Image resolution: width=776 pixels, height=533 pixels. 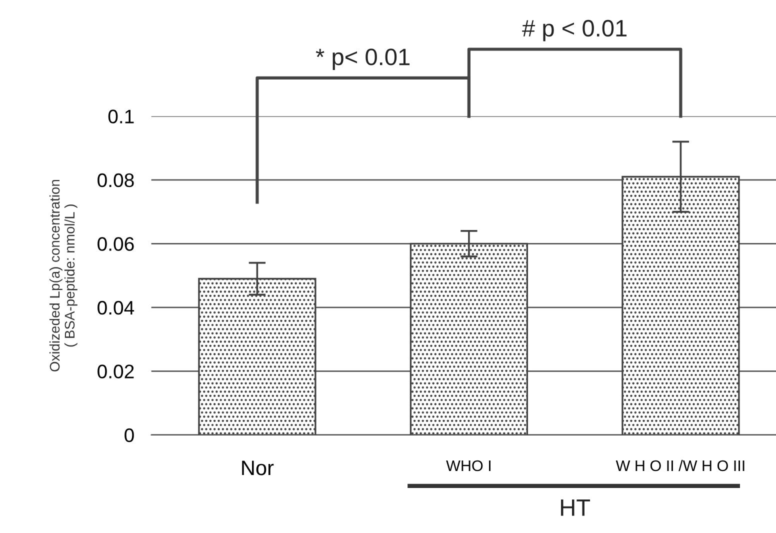 I want to click on y-axis-title: Oxidizeded Lp(a) concentration ( BSA-peptide: nmol/L ), so click(x=63, y=276).